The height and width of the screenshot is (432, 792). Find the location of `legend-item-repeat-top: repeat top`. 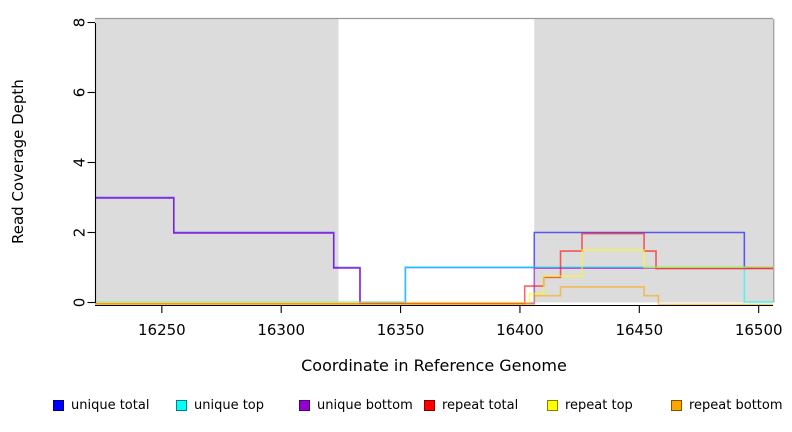

legend-item-repeat-top: repeat top is located at coordinates (590, 405).